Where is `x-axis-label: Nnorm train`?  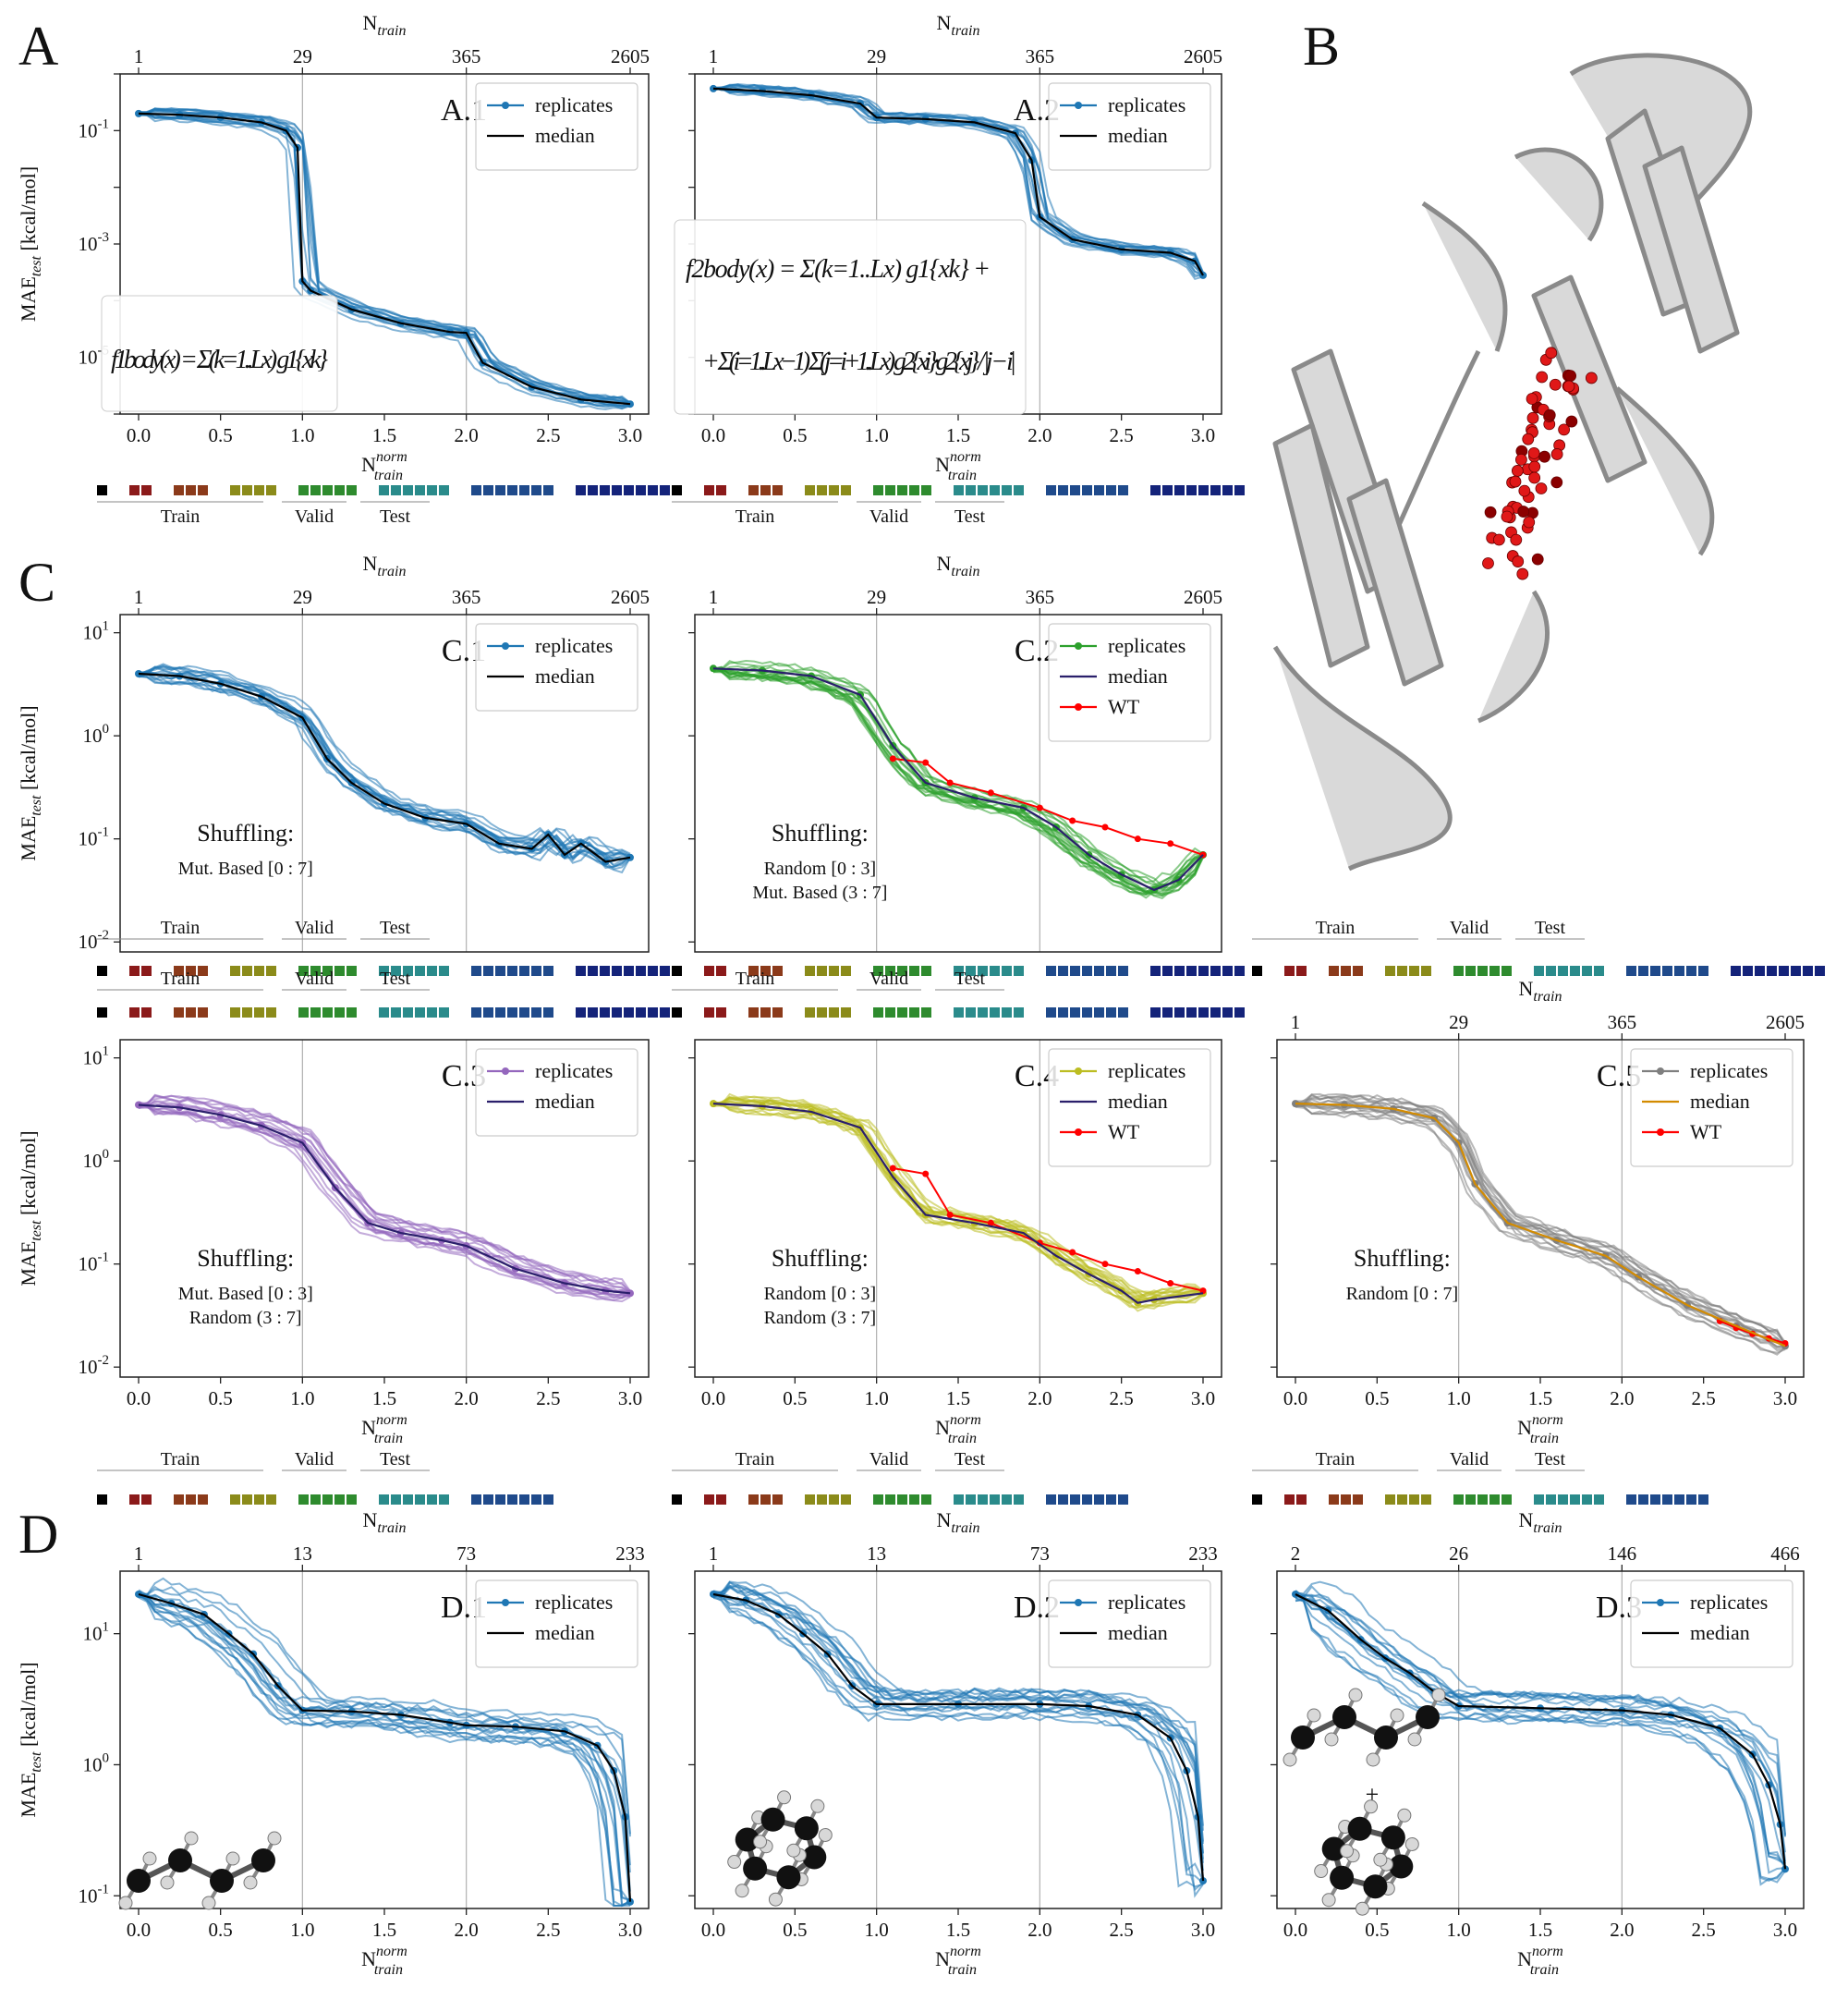 x-axis-label: Nnorm train is located at coordinates (958, 1429).